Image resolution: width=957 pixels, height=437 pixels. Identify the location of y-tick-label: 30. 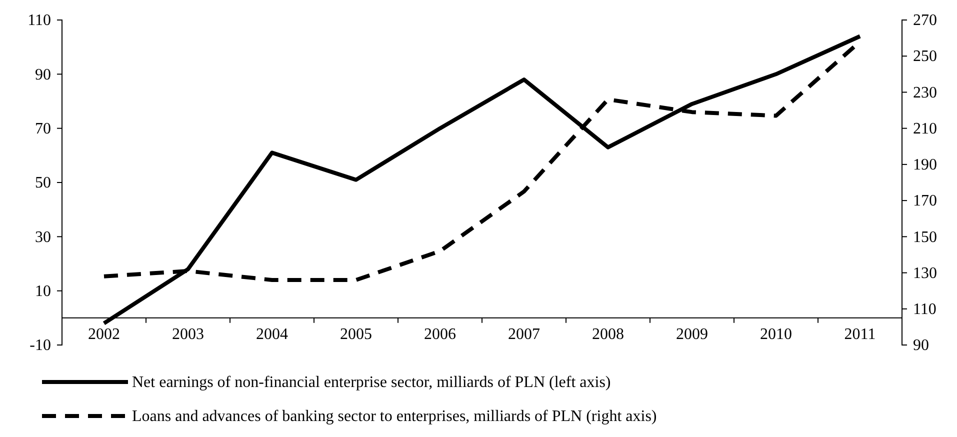
(43, 237).